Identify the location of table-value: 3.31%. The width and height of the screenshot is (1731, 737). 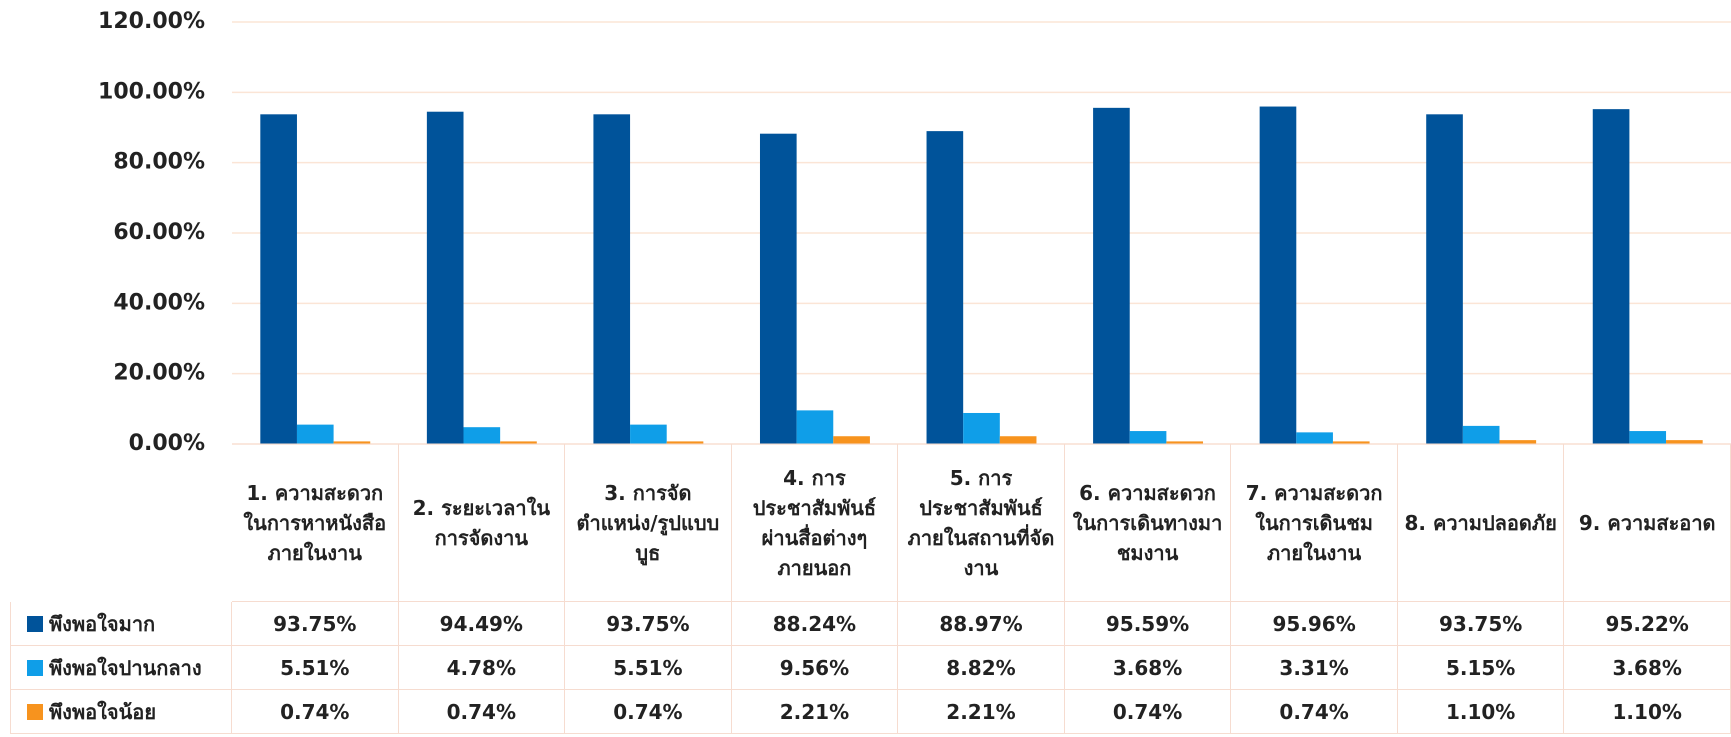
(1314, 668).